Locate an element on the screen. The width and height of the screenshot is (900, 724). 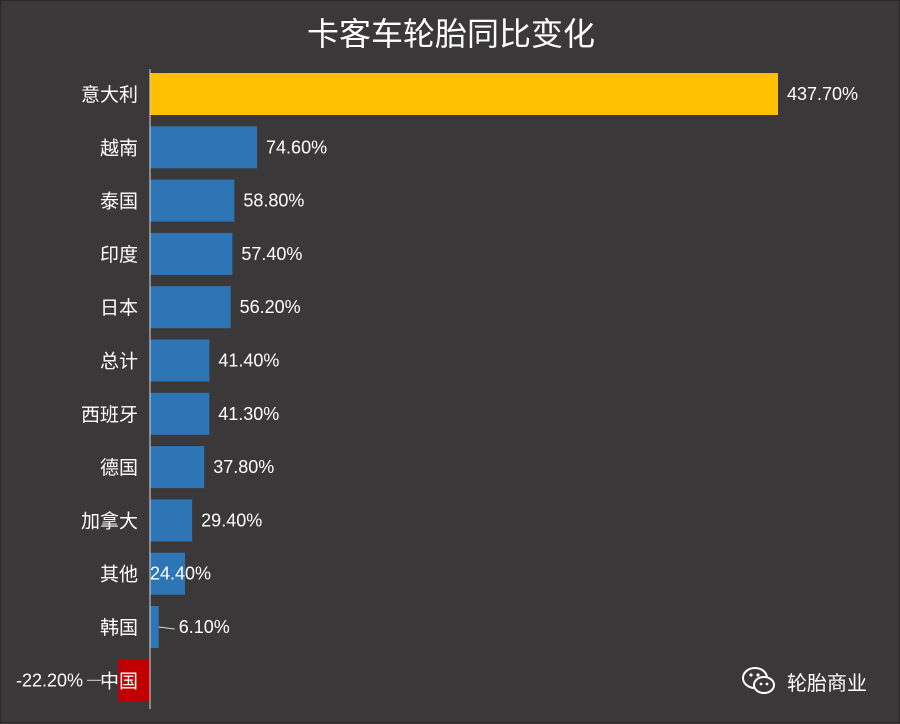
value-label-4: 57.40% is located at coordinates (271, 254).